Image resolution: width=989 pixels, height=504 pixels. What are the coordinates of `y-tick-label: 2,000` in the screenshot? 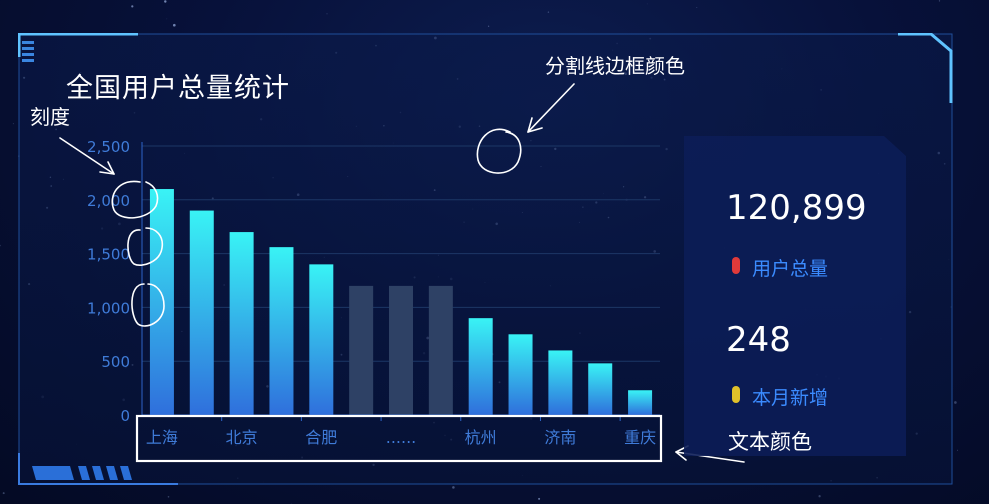 It's located at (108, 201).